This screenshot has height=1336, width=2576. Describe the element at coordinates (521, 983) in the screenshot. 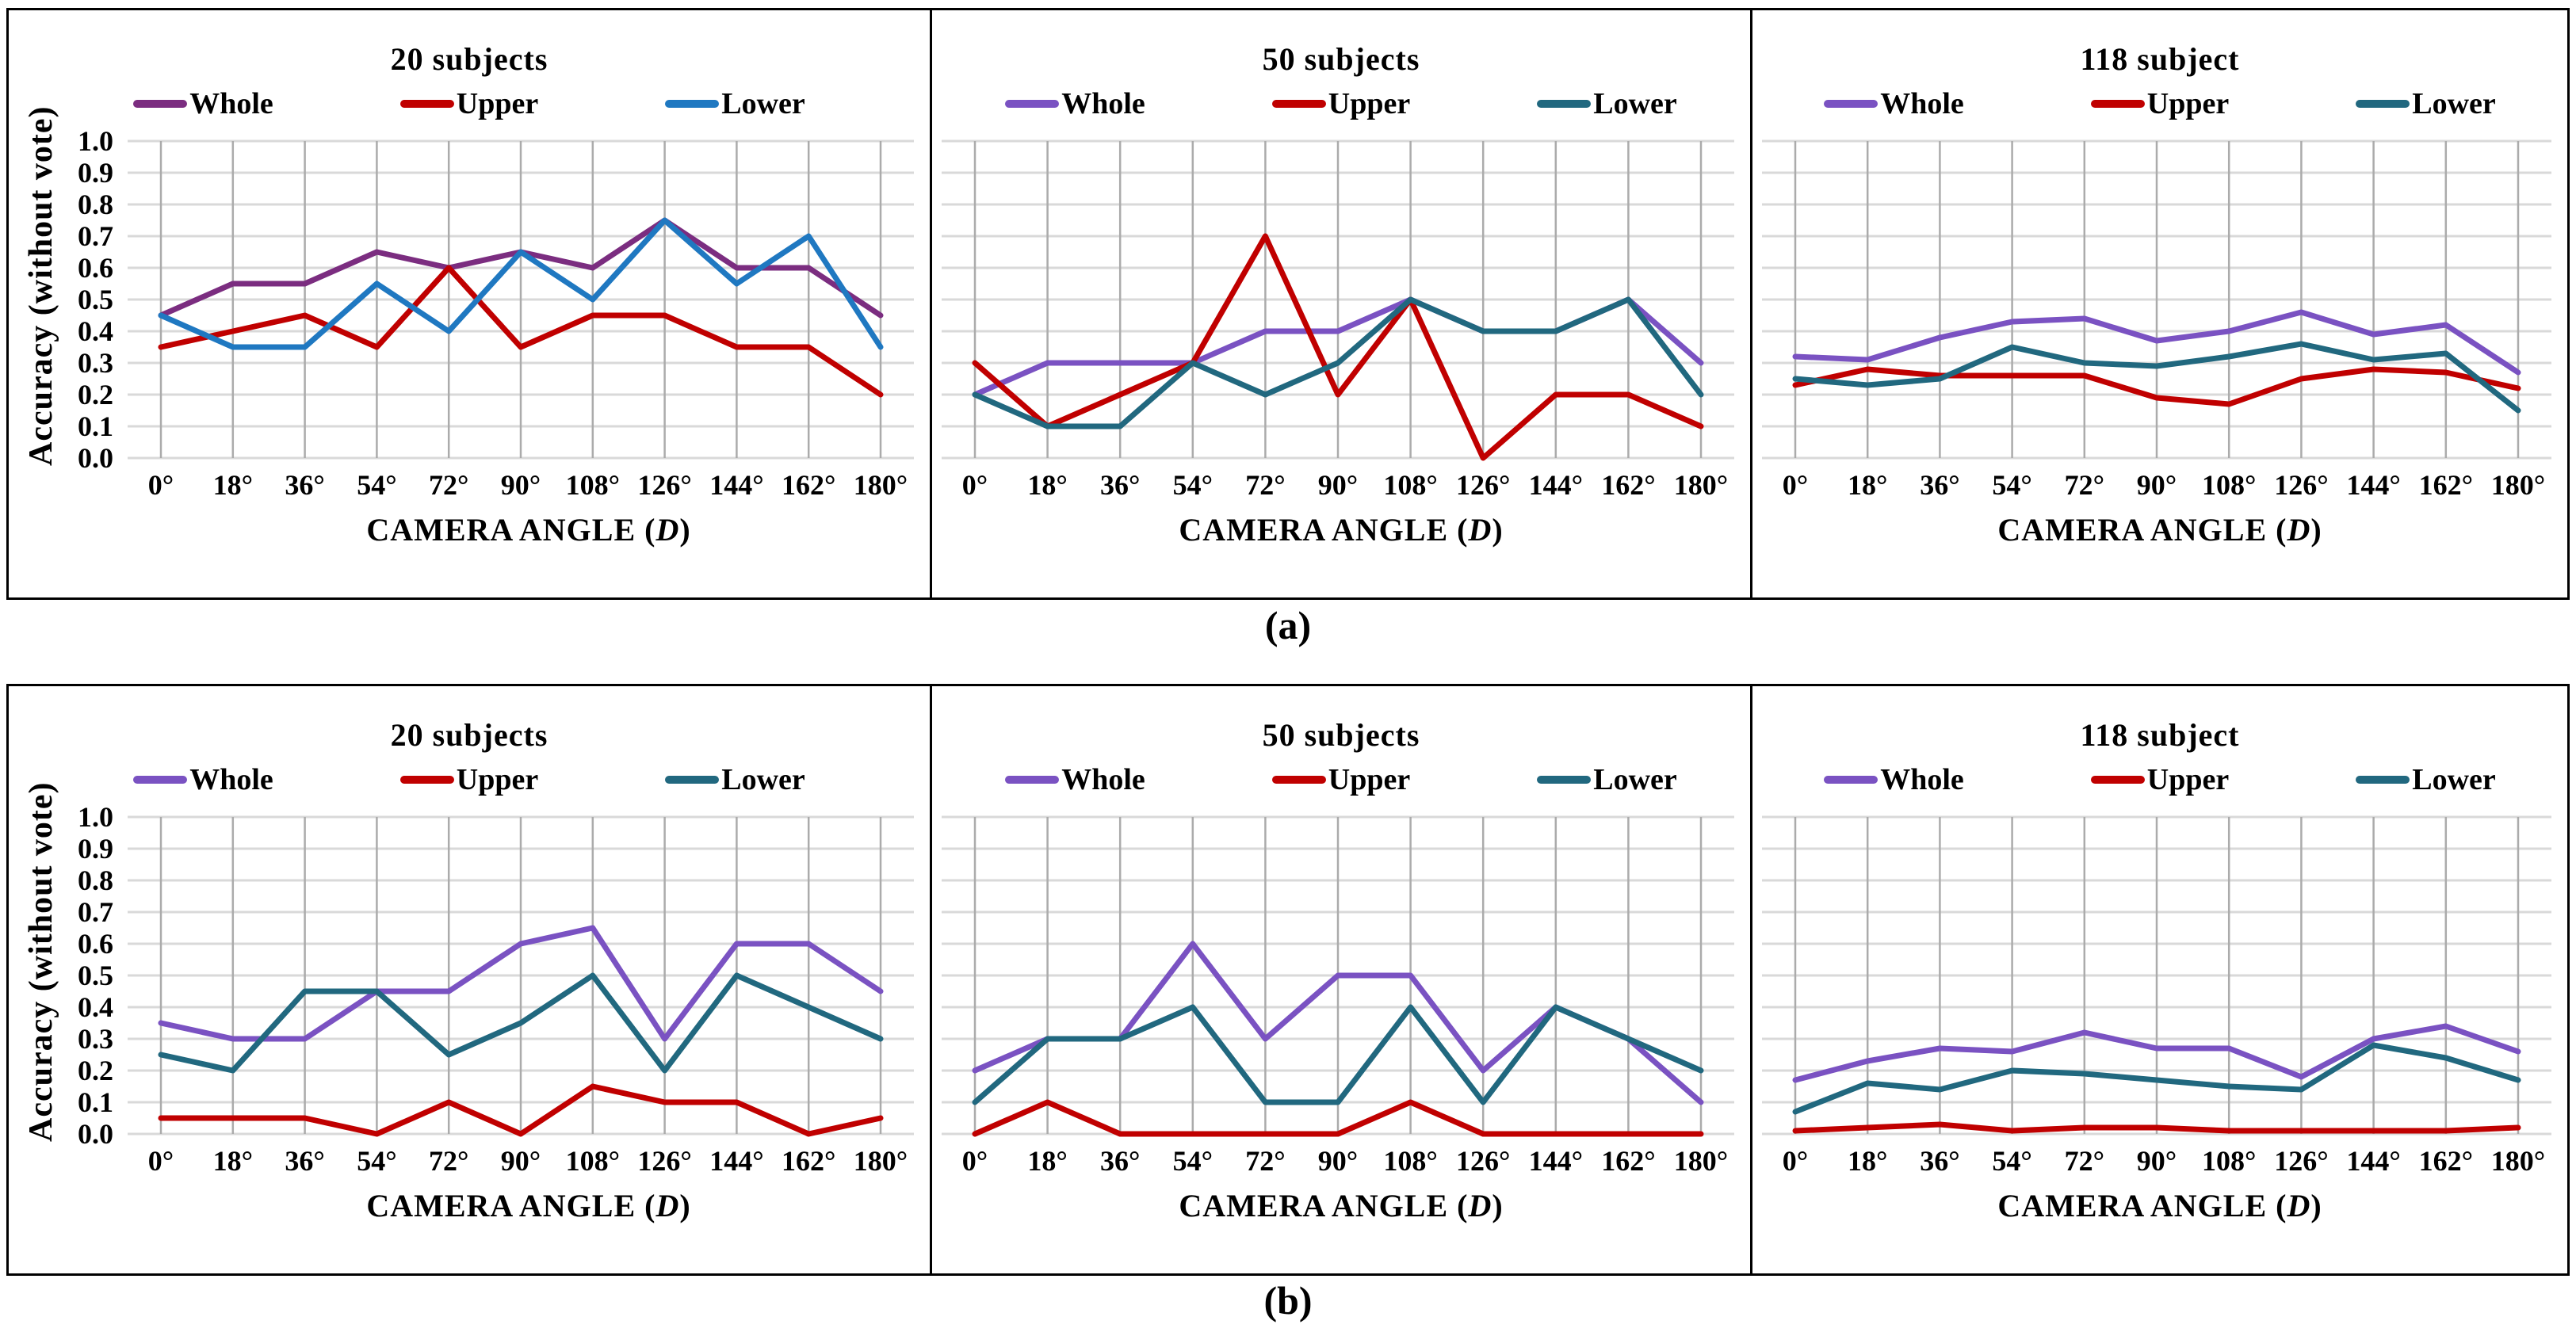

I see `series-line-whole` at that location.